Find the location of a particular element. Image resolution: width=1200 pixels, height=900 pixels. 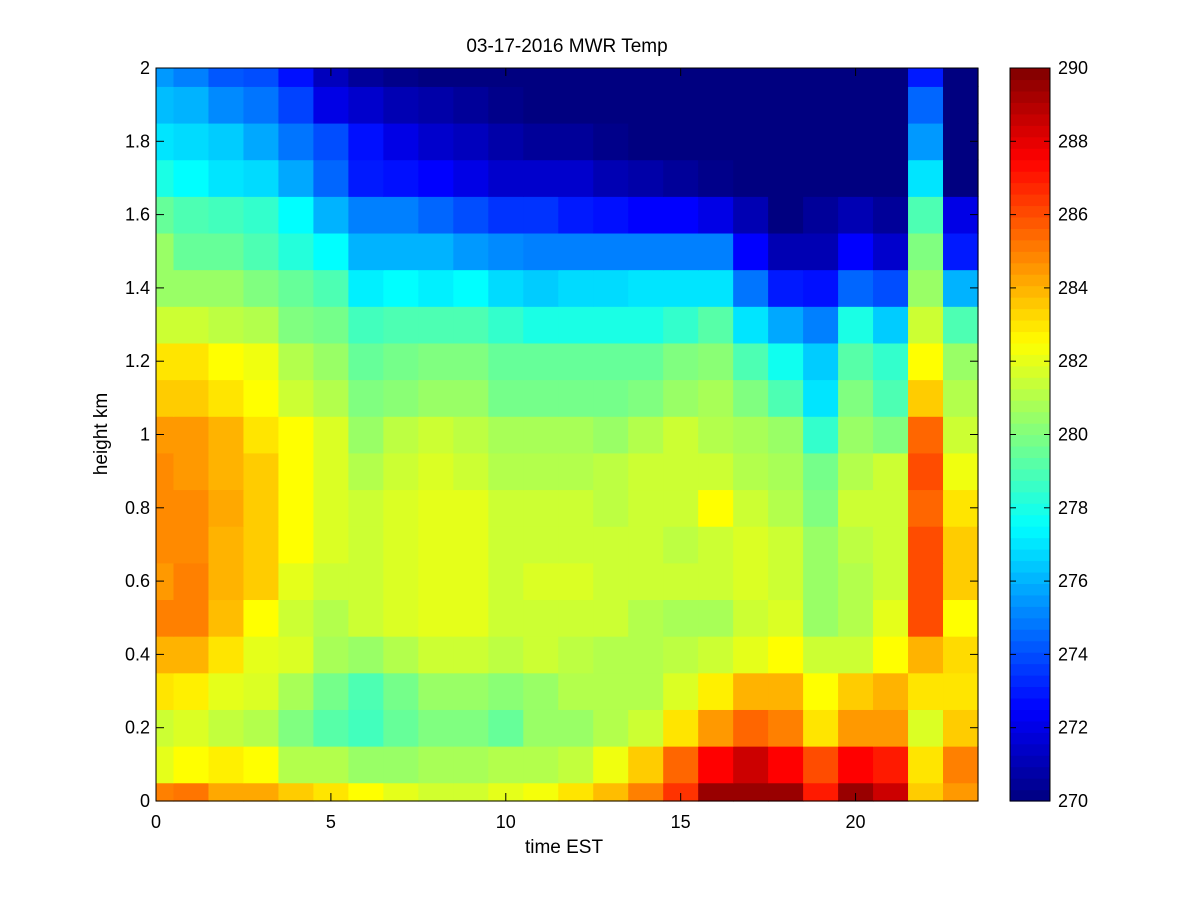

x-tick-label: 15 is located at coordinates (681, 822).